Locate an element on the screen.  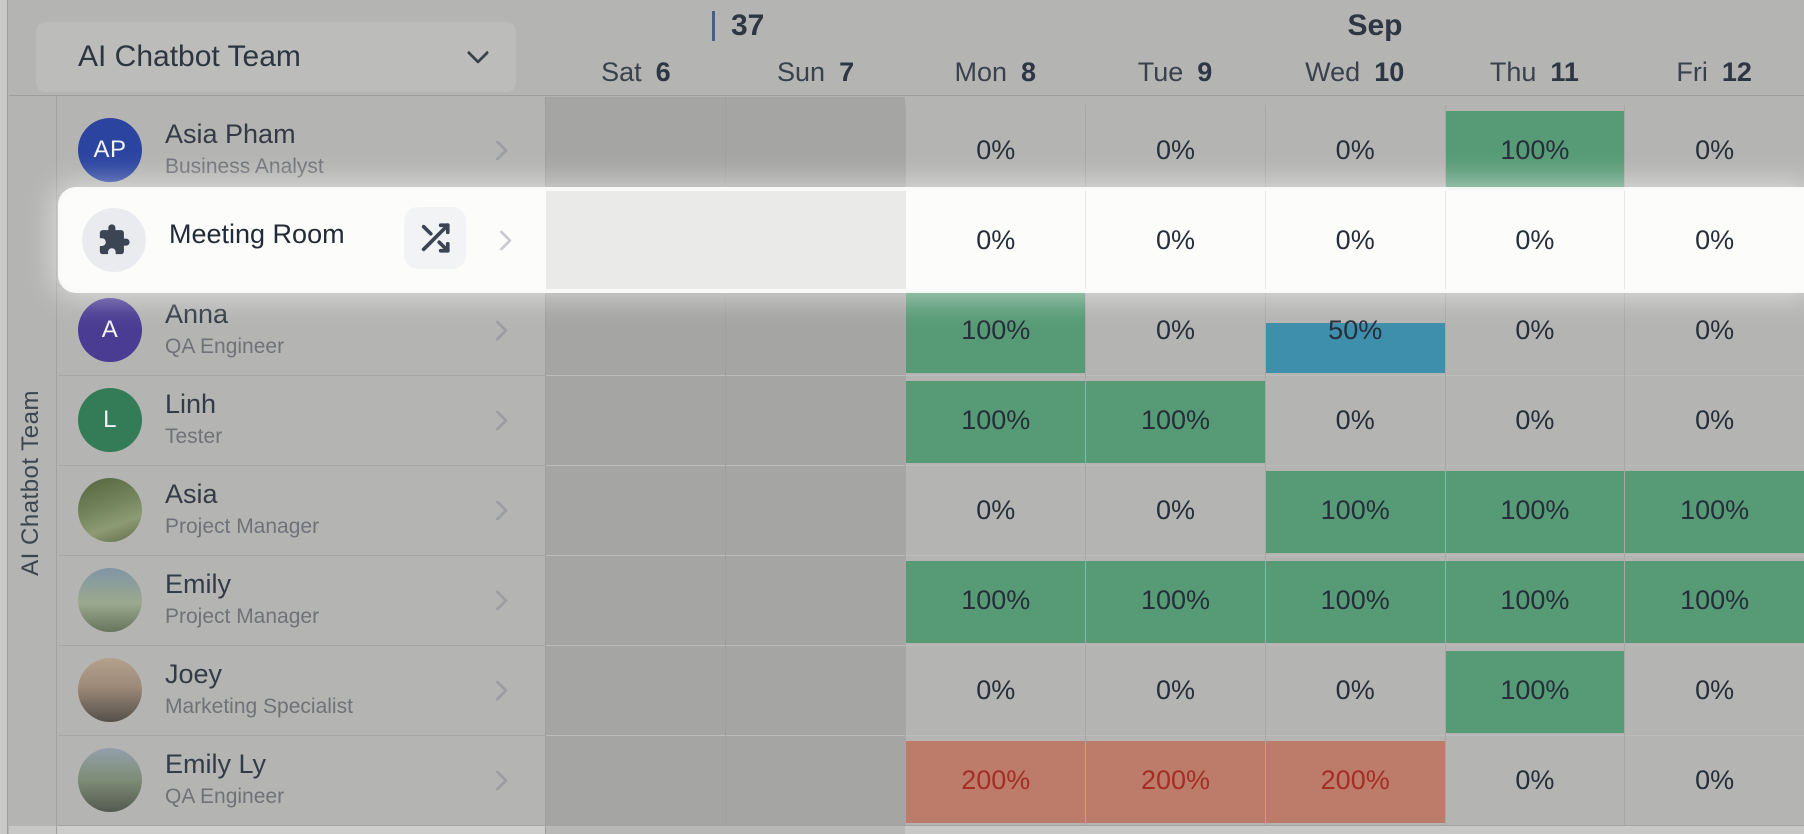
member-row: Emily Project Manager is located at coordinates (301, 600).